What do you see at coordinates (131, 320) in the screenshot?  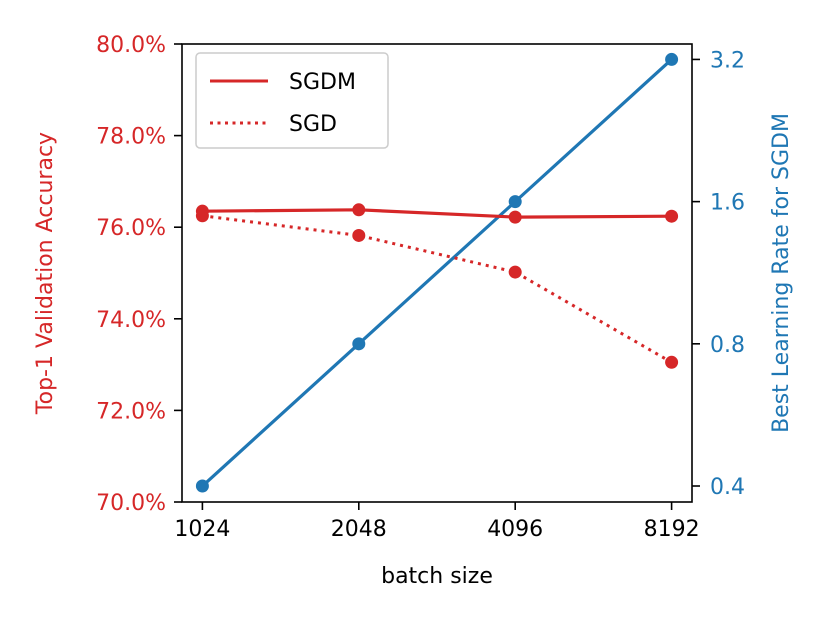 I see `left-tick-label: 74.0%` at bounding box center [131, 320].